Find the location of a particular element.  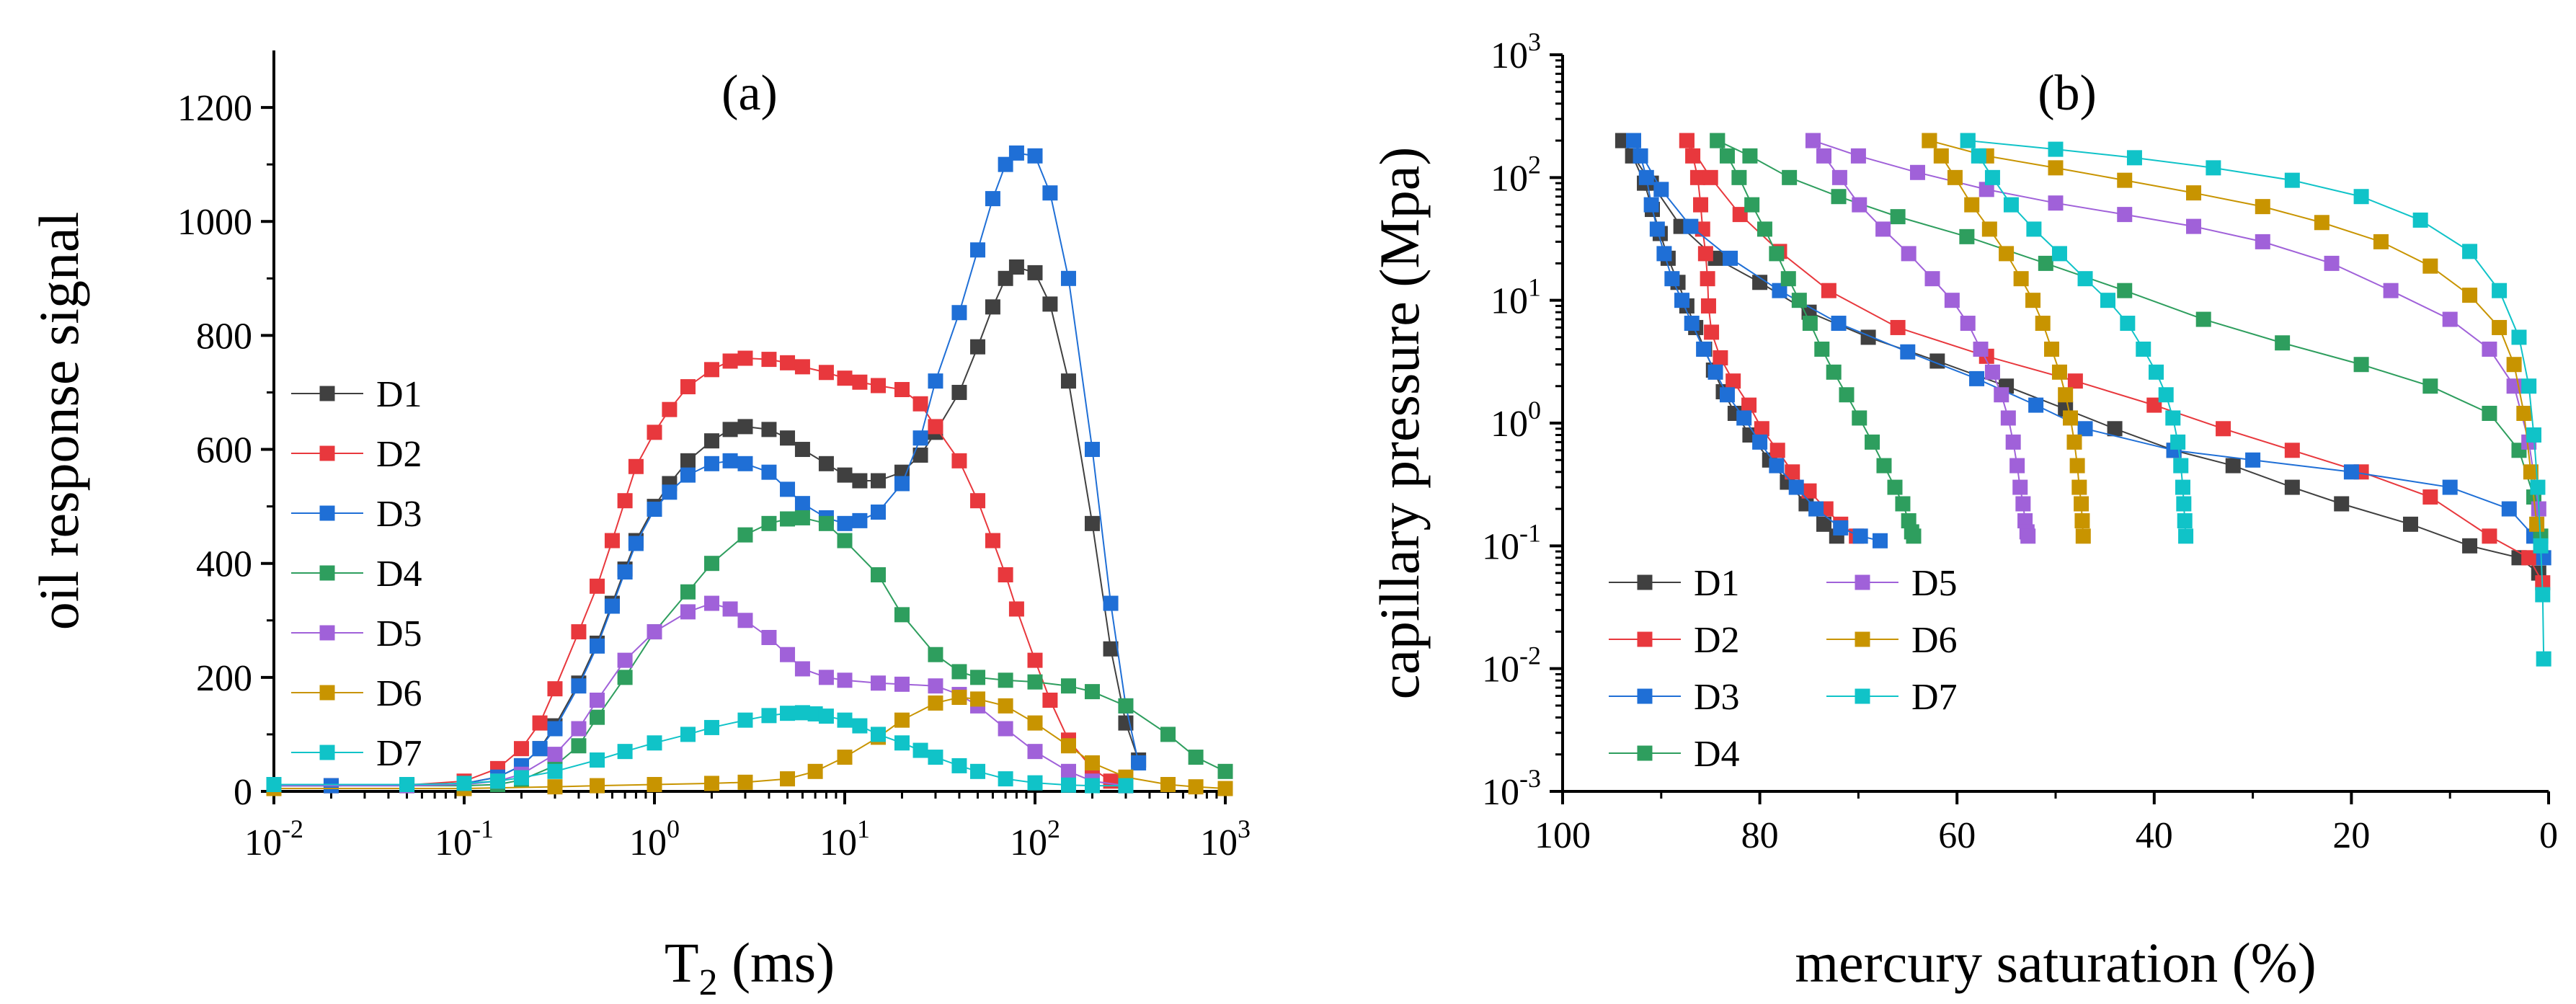

series-d7 is located at coordinates (2077, 338).